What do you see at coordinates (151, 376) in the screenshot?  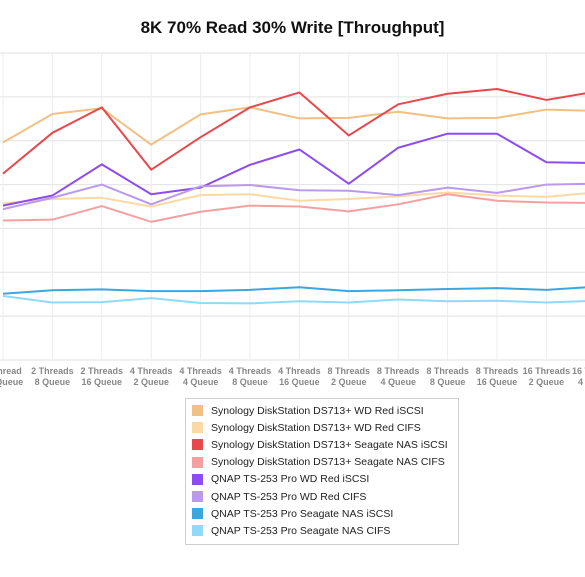 I see `x-tick-label: 4 Threads 2 Queue` at bounding box center [151, 376].